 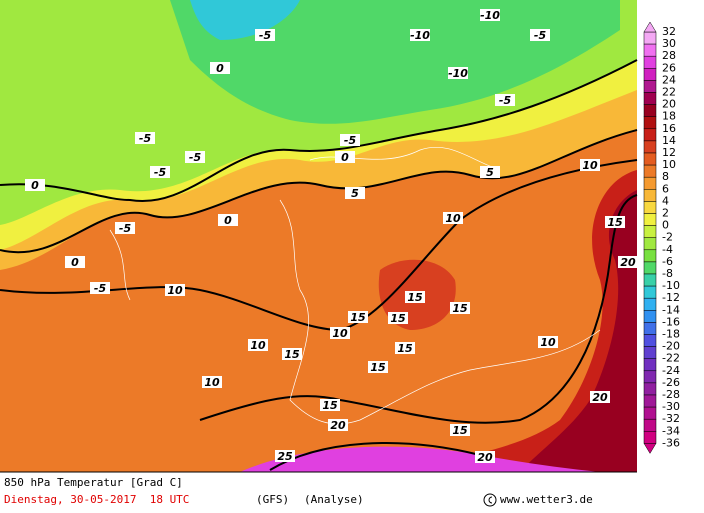 I want to click on legend-cap-bottom, so click(x=650, y=448).